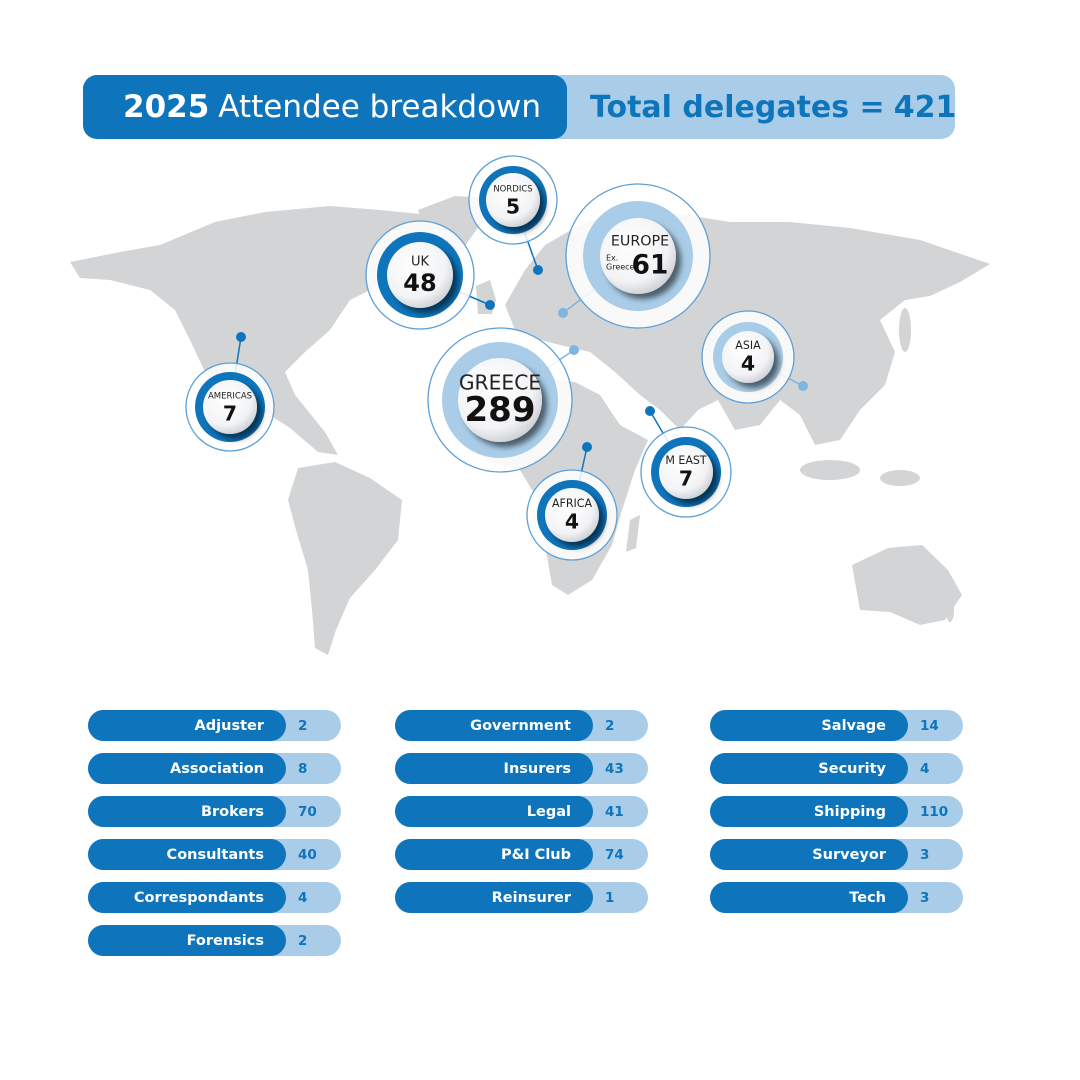 This screenshot has width=1080, height=1080. Describe the element at coordinates (849, 855) in the screenshot. I see `category-label: Surveyor` at that location.